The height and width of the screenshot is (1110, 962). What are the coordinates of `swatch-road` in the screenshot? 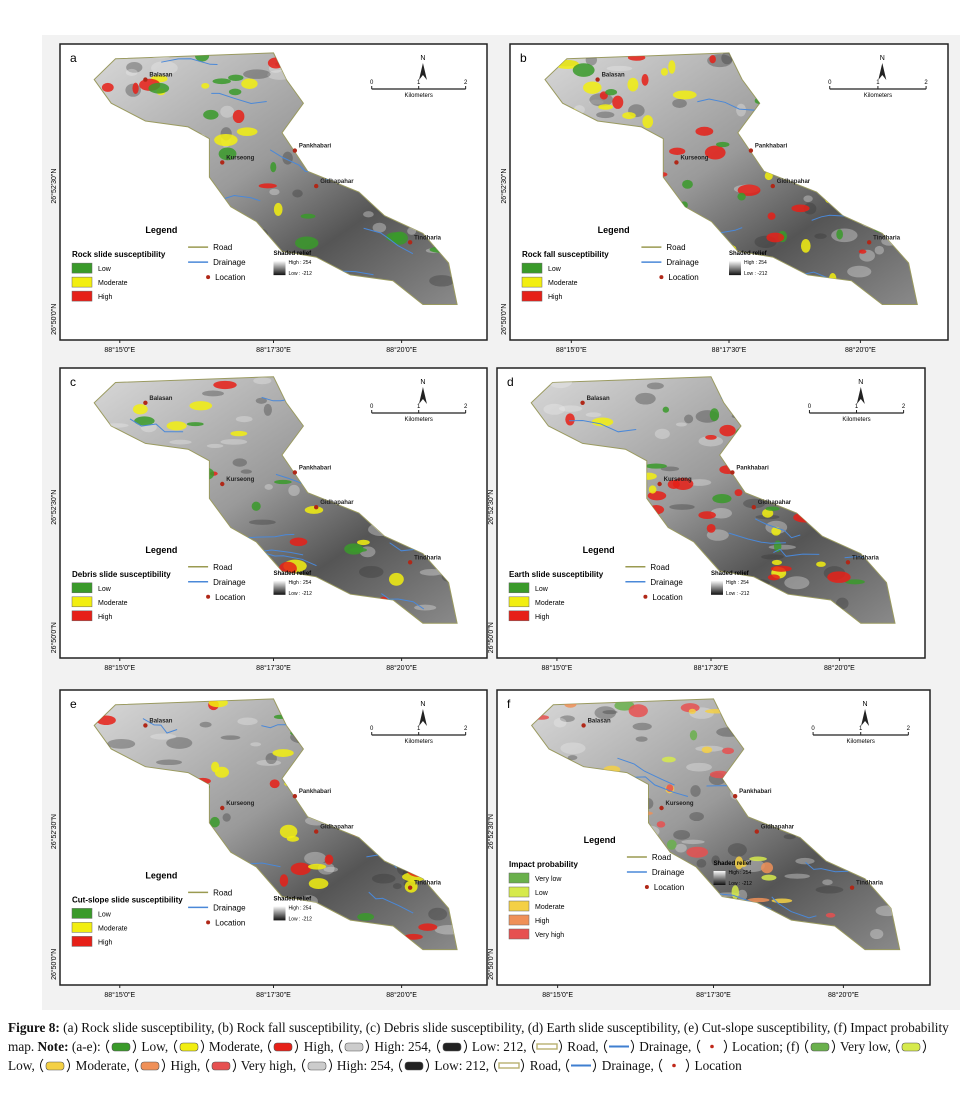 It's located at (547, 1046).